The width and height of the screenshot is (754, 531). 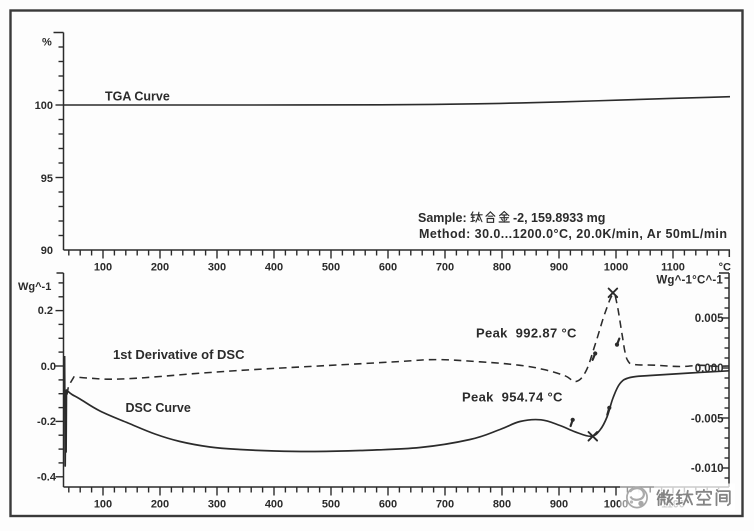 I want to click on svg-text: 95, so click(x=47, y=179).